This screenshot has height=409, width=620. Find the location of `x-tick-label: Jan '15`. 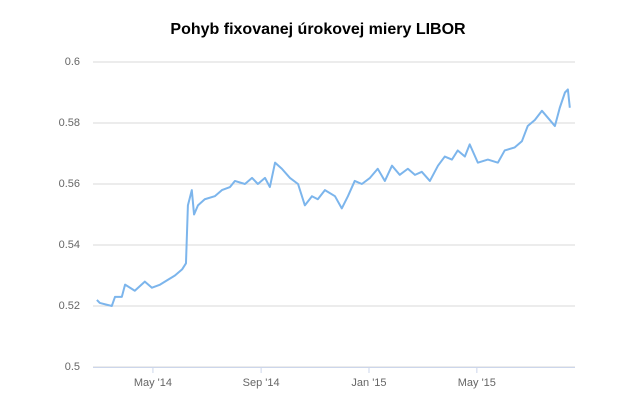

x-tick-label: Jan '15 is located at coordinates (368, 383).